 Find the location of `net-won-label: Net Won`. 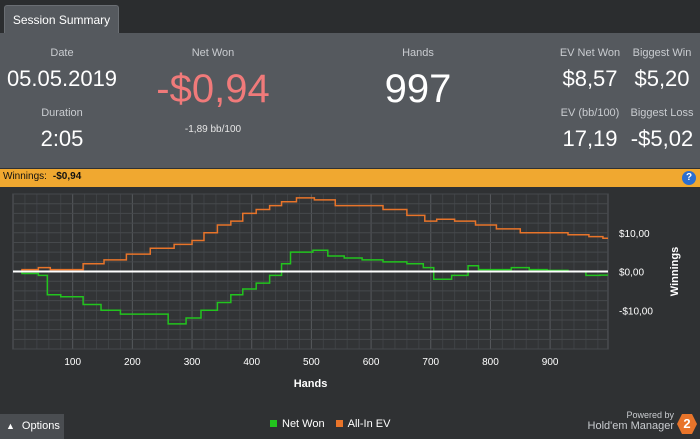

net-won-label: Net Won is located at coordinates (213, 53).